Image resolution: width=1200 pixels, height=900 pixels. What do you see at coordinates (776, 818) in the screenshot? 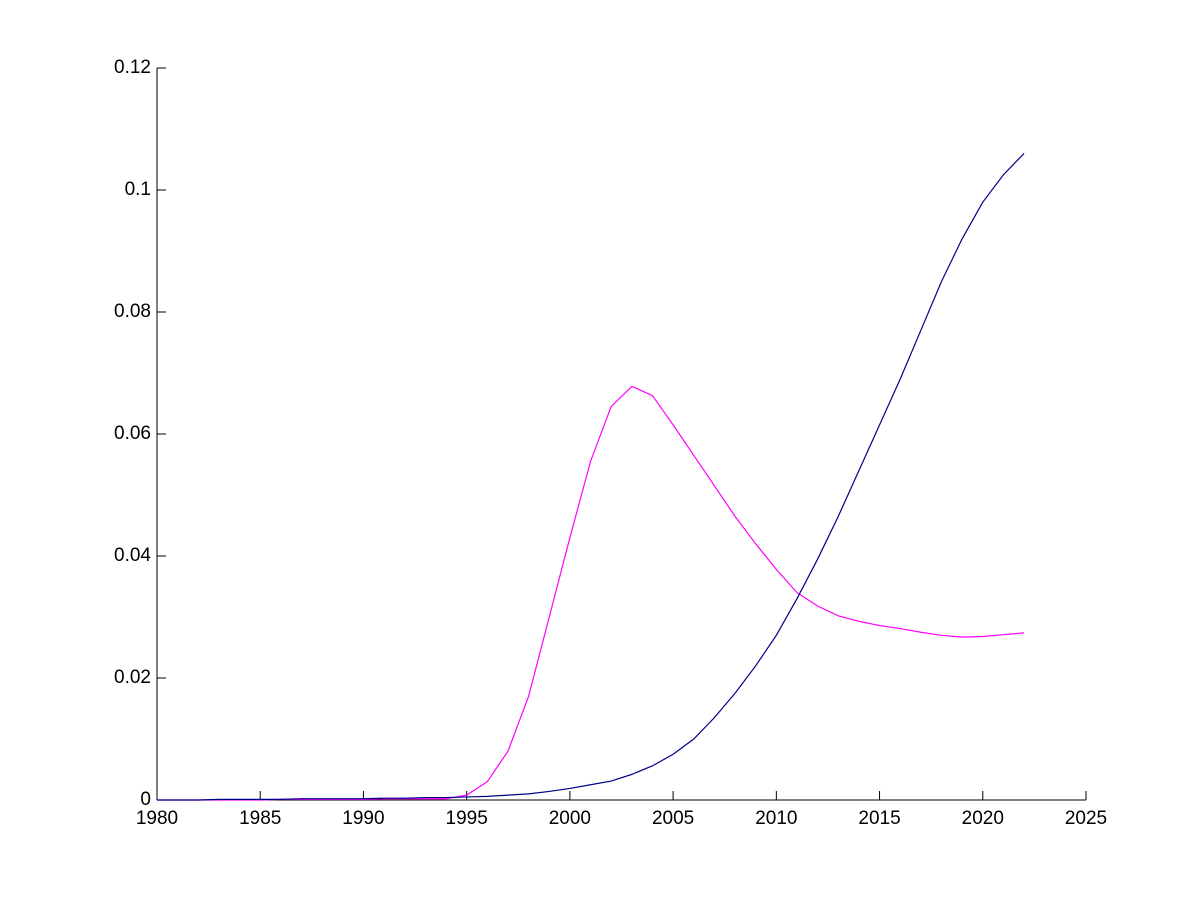
I see `x-tick-label: 2010` at bounding box center [776, 818].